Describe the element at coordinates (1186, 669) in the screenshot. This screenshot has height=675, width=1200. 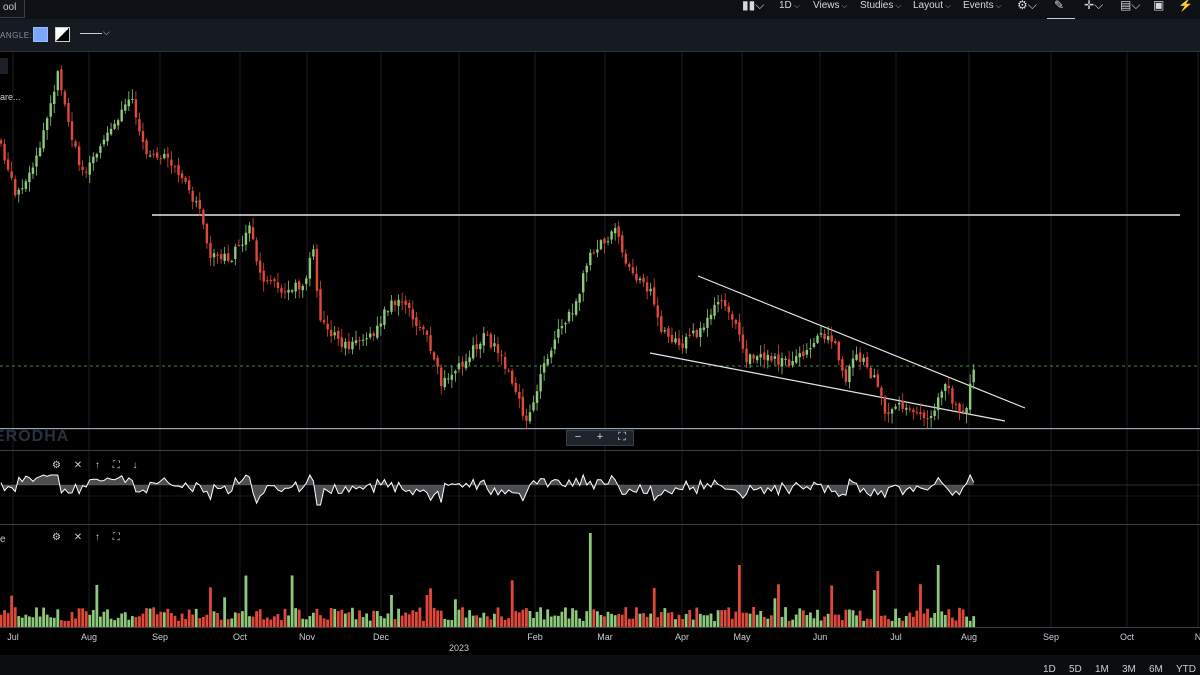
I see `range-ytd-button: YTD` at that location.